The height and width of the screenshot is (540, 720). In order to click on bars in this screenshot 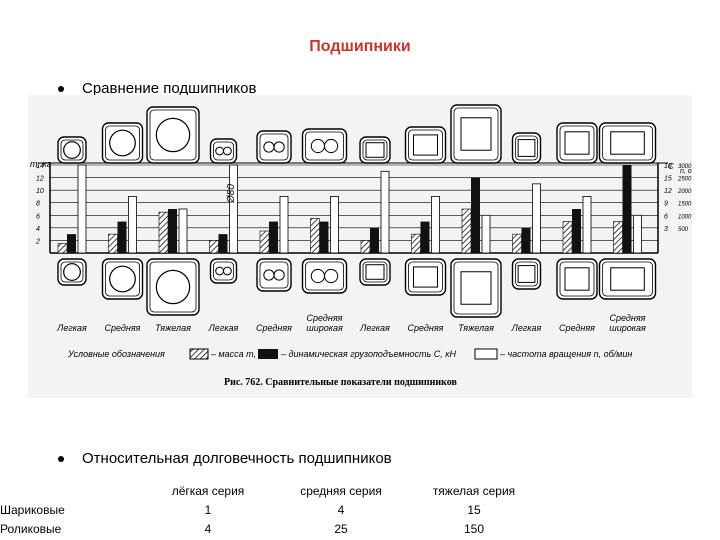, I will do `click(349, 209)`.